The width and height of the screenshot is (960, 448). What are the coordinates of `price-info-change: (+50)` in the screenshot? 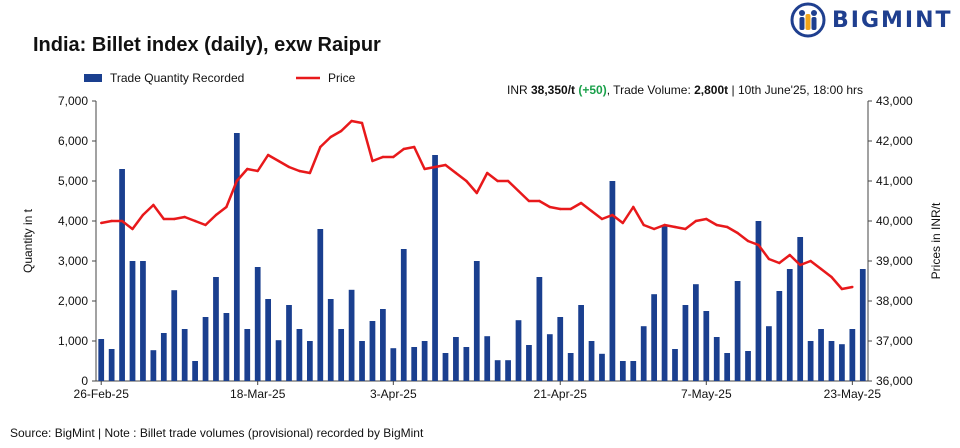 It's located at (592, 90).